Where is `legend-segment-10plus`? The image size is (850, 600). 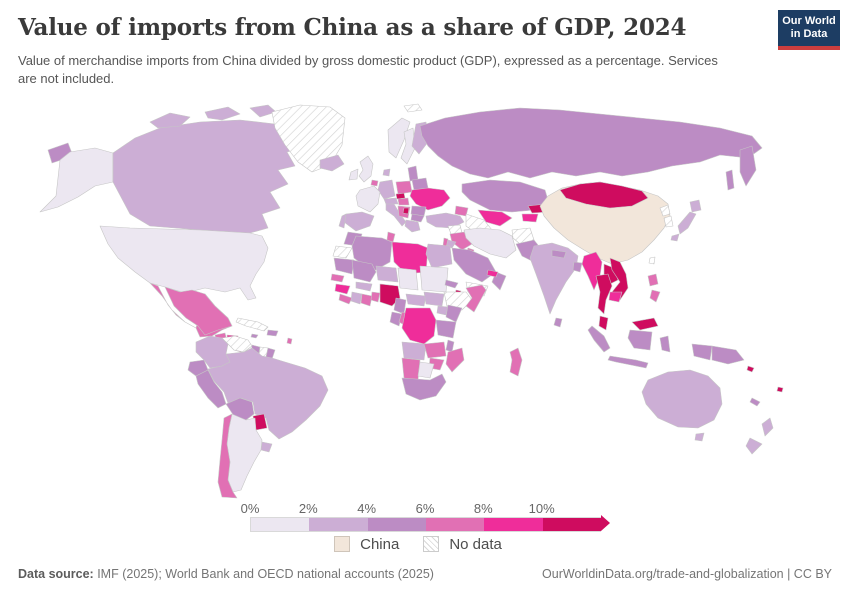
legend-segment-10plus is located at coordinates (571, 524).